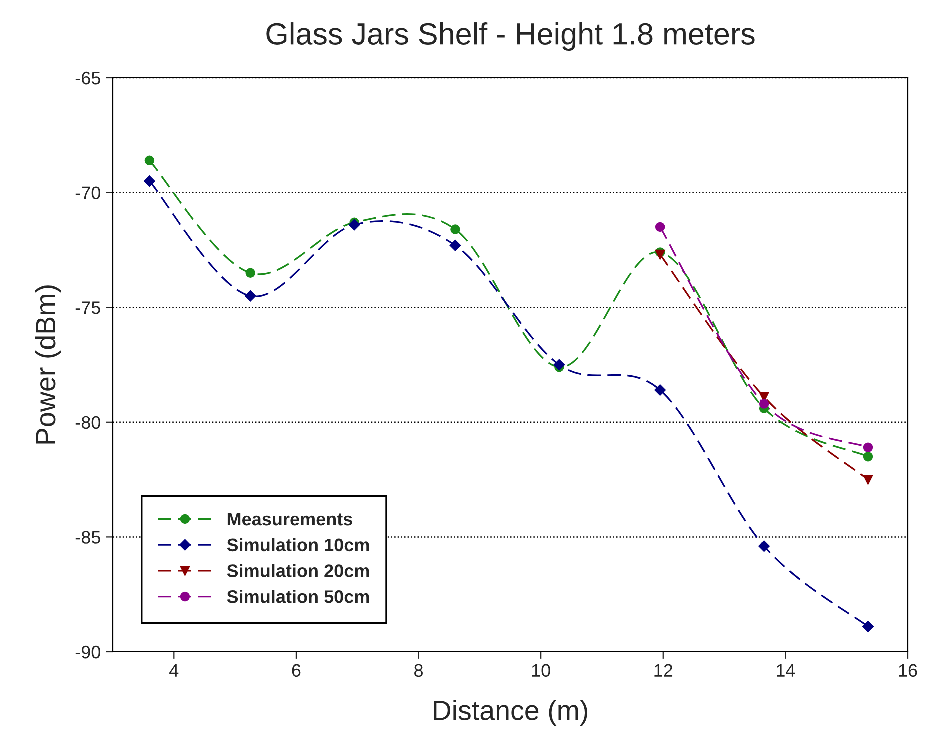 This screenshot has height=751, width=925. What do you see at coordinates (663, 670) in the screenshot?
I see `x-tick-label: 12` at bounding box center [663, 670].